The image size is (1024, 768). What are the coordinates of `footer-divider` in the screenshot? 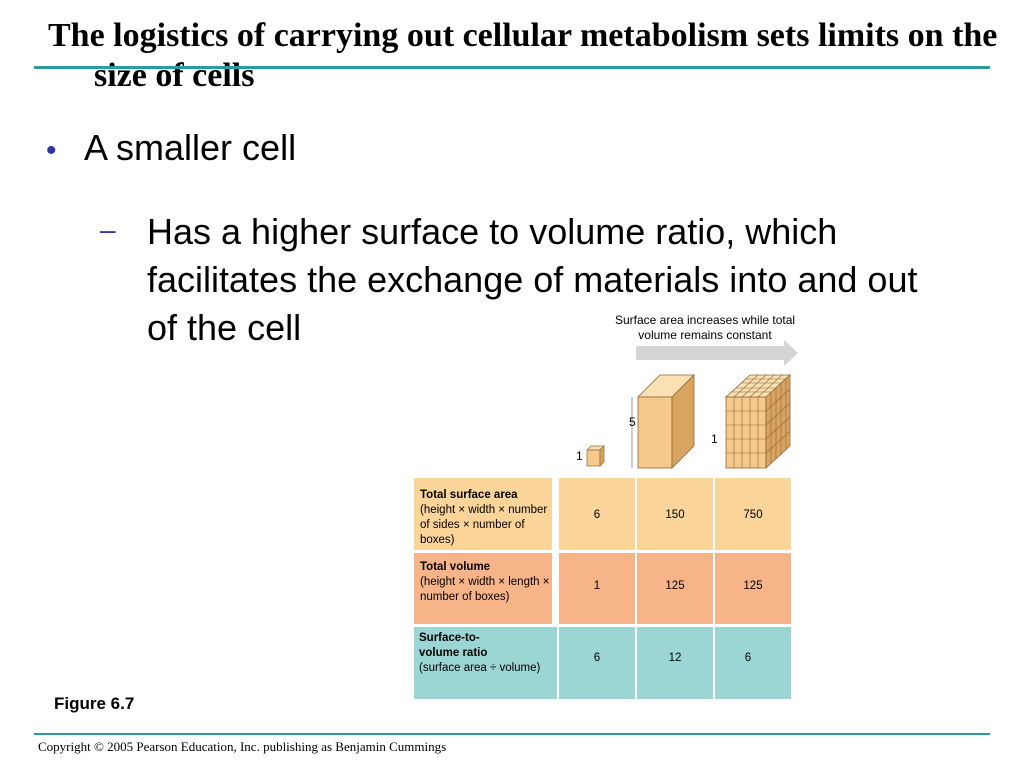 It's located at (512, 734).